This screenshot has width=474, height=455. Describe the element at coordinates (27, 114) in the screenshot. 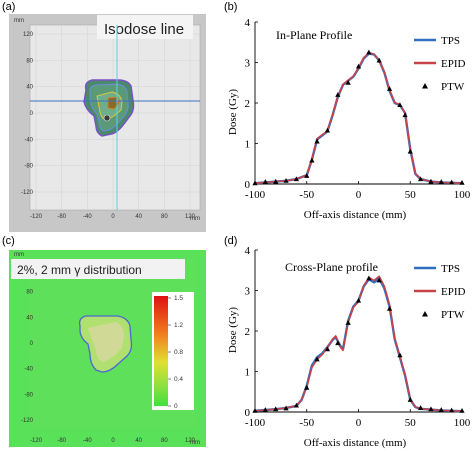

I see `panel-a-y-ticks: 120 80 40 0 -40 -80 -120` at that location.